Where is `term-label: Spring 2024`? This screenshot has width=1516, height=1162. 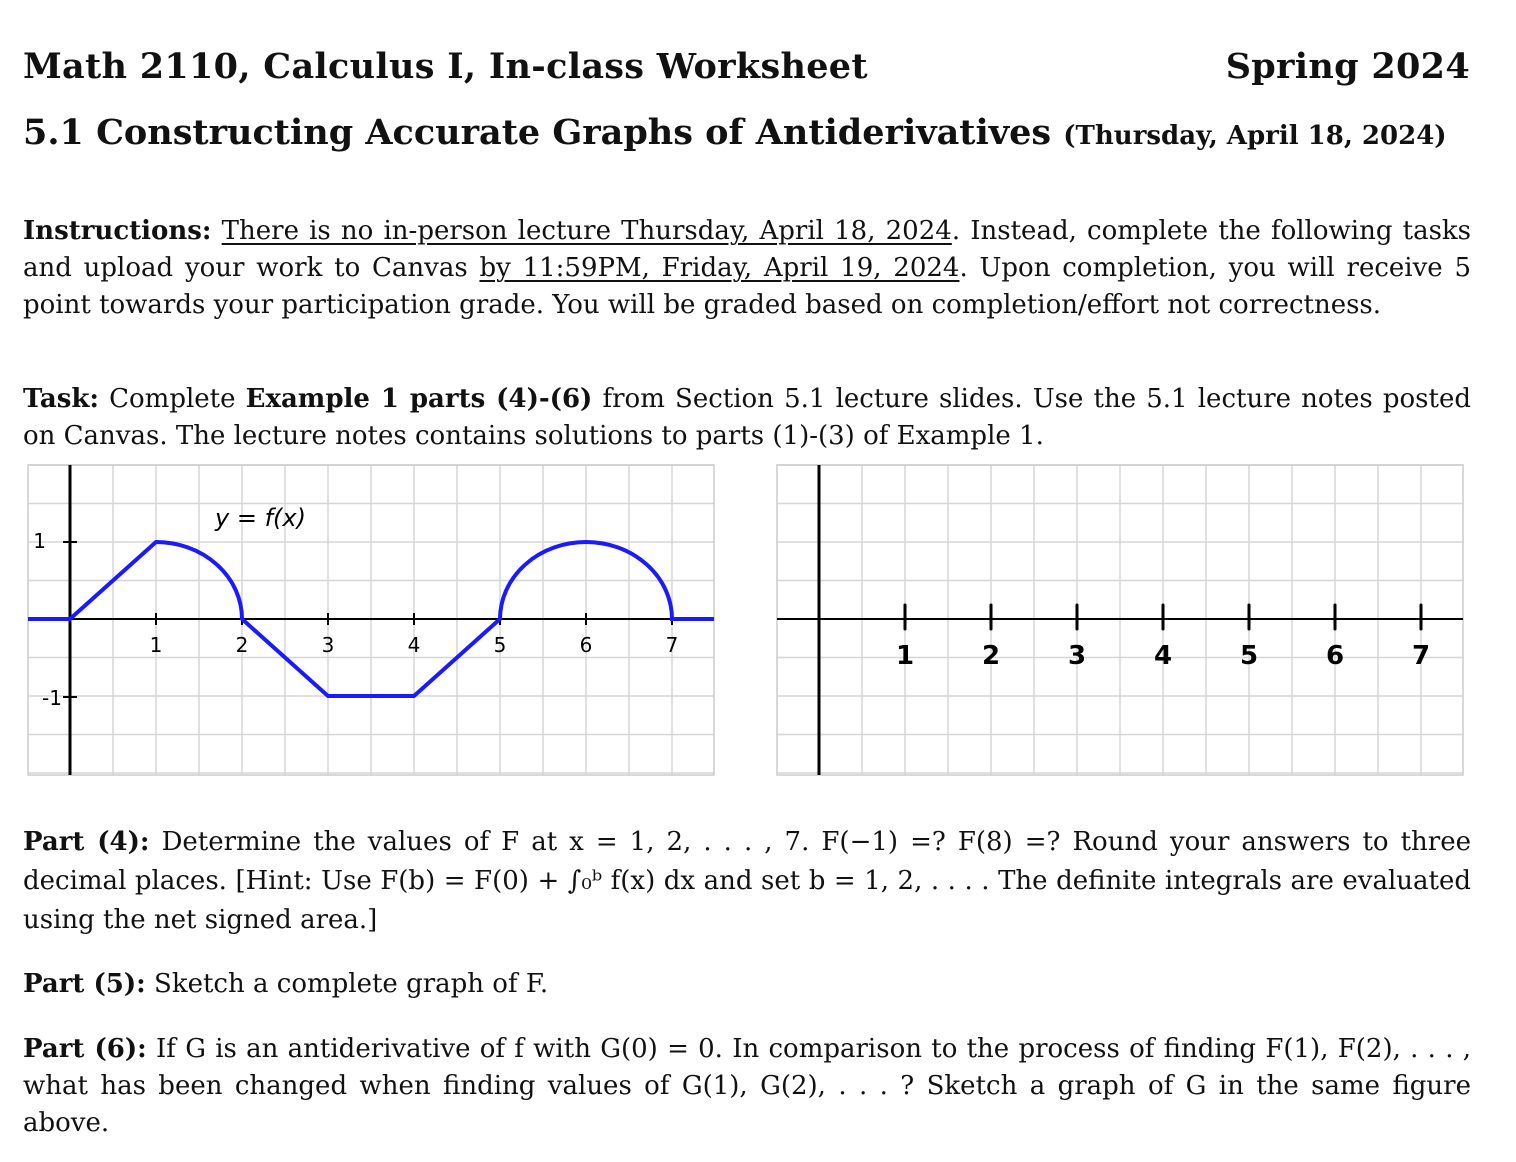
term-label: Spring 2024 is located at coordinates (1347, 66).